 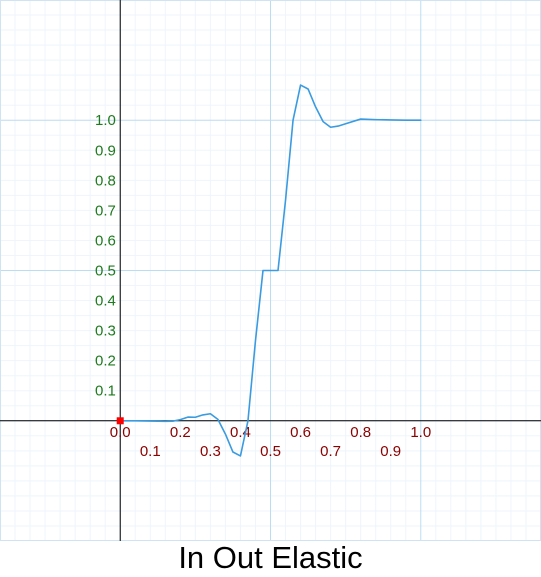 I want to click on y-tick-labels: 0.1 0.2 0.3 0.4 0.5 0.6 0.7 0.8 0.9 1.0, so click(x=105, y=256).